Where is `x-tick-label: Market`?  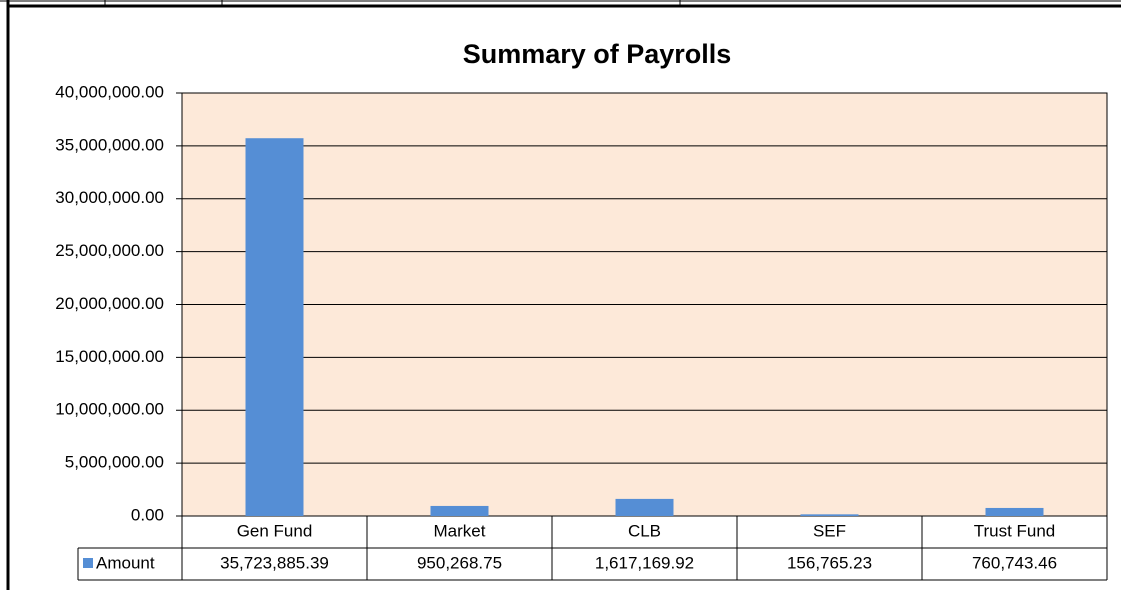 x-tick-label: Market is located at coordinates (460, 530).